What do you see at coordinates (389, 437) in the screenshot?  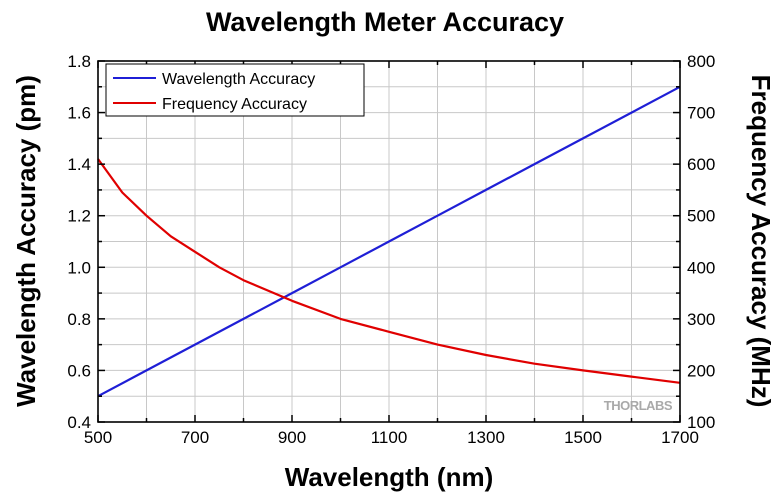 I see `x-tick-label: 1100` at bounding box center [389, 437].